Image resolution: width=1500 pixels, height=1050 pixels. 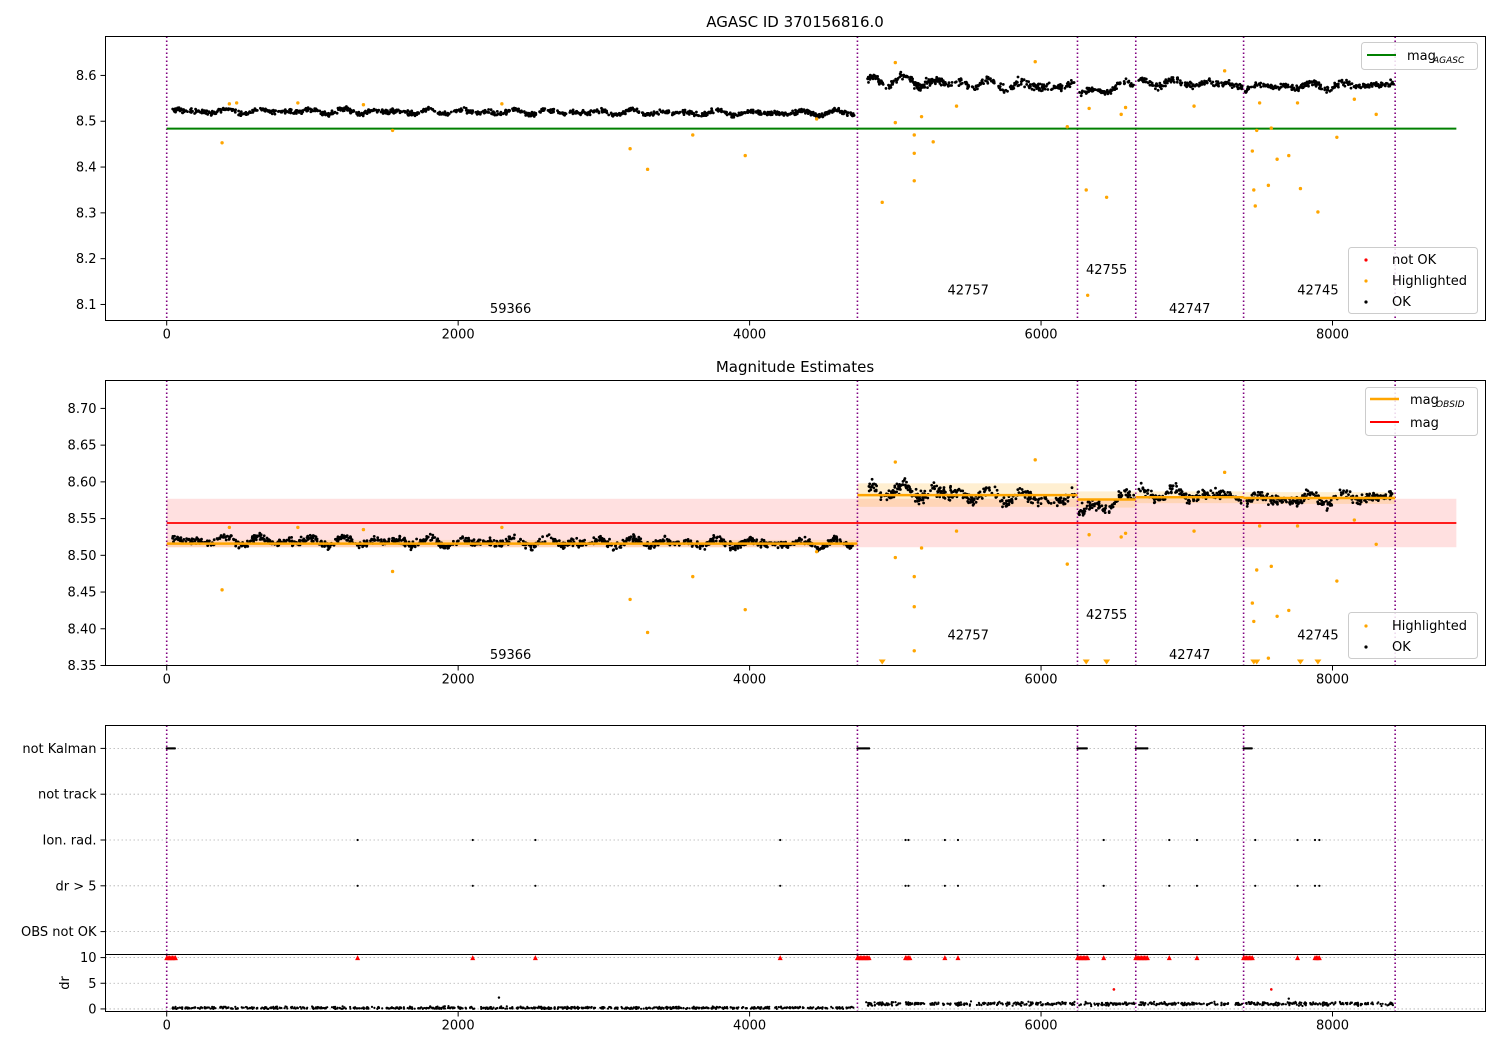 What do you see at coordinates (82, 446) in the screenshot?
I see `y-tick-label: 8.65` at bounding box center [82, 446].